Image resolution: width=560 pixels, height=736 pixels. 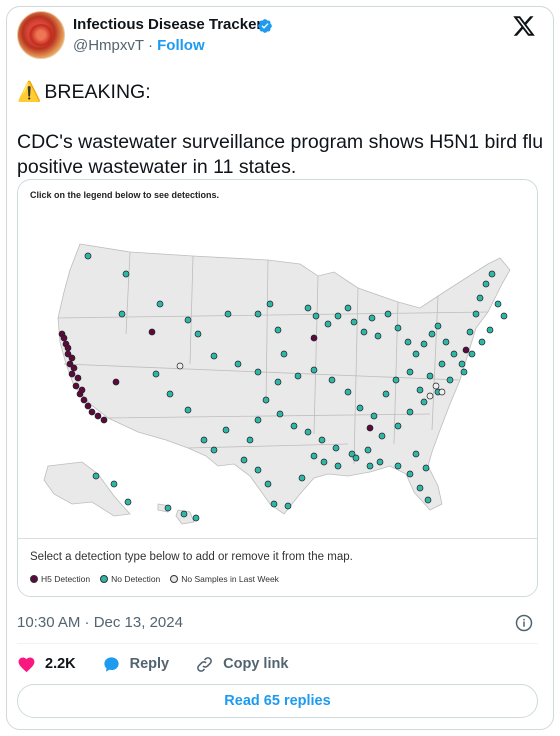 What do you see at coordinates (46, 664) in the screenshot?
I see `like-button: 2.2K` at bounding box center [46, 664].